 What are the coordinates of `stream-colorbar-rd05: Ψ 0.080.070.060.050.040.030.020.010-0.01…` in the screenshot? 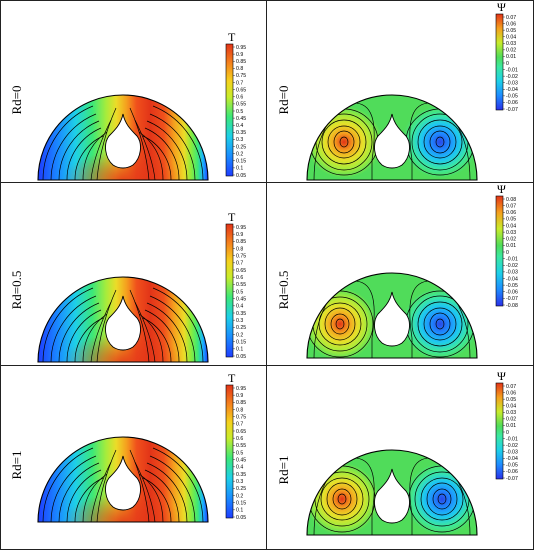 It's located at (506, 245).